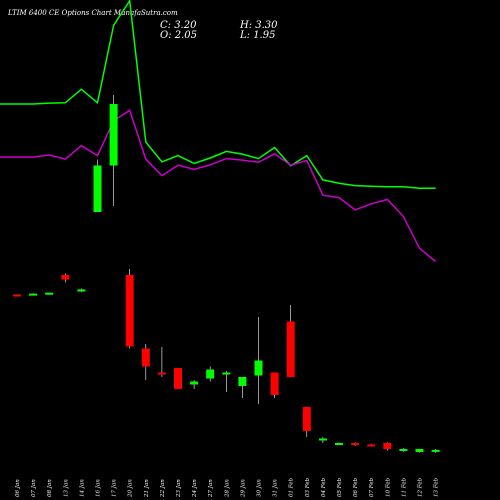 This screenshot has height=500, width=500. What do you see at coordinates (178, 35) in the screenshot?
I see `open-value: O: 2.05` at bounding box center [178, 35].